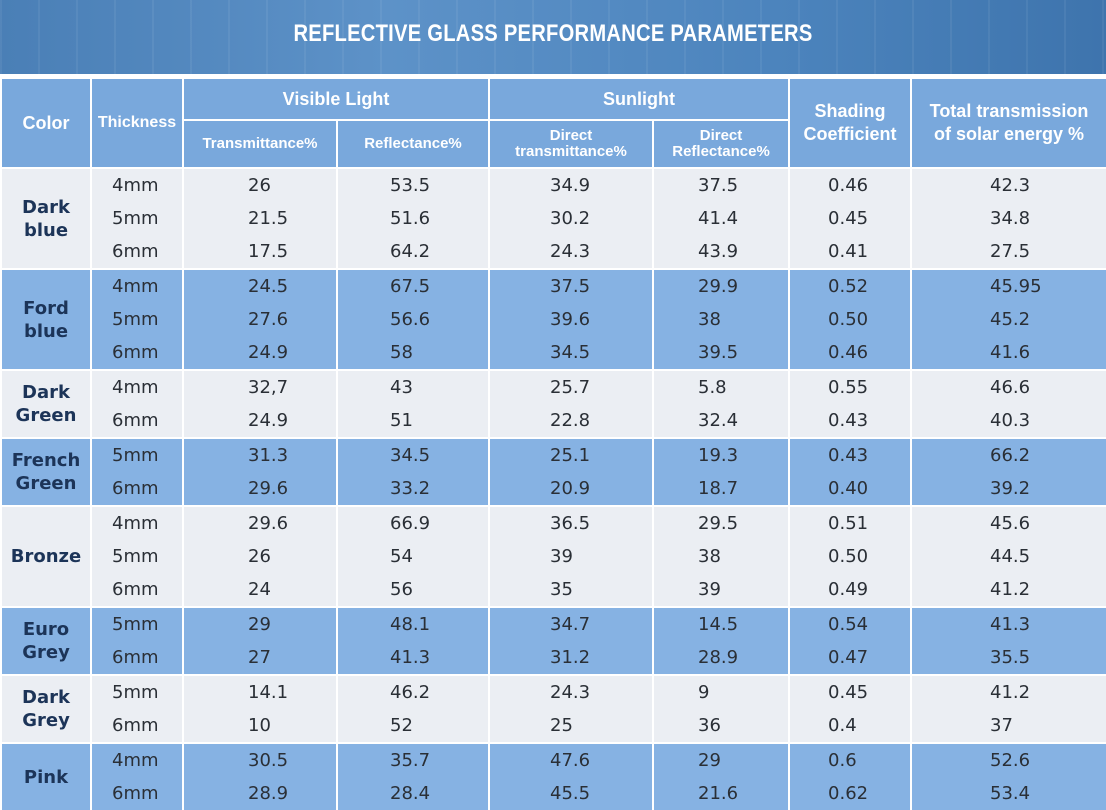 Image resolution: width=1106 pixels, height=810 pixels. What do you see at coordinates (850, 793) in the screenshot?
I see `cell-shading-coefficient: 0.62` at bounding box center [850, 793].